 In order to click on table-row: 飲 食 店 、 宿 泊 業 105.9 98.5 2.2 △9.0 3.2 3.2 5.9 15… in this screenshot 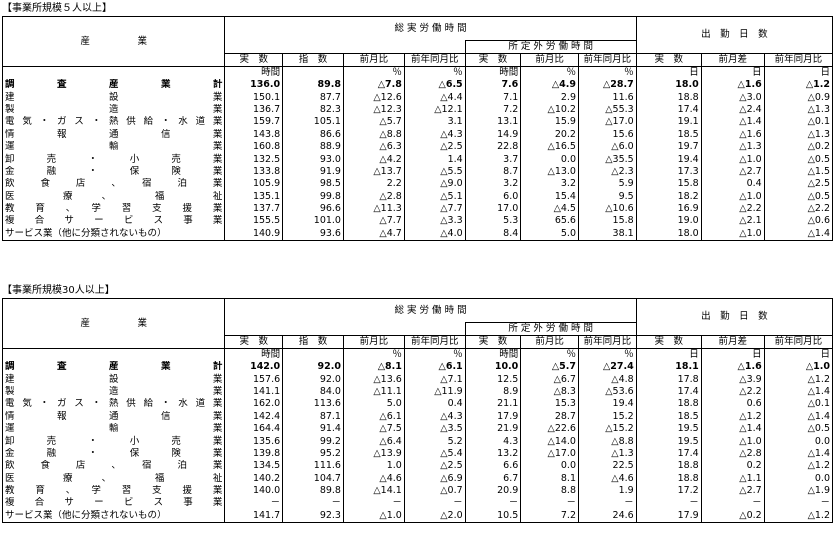, I will do `click(417, 184)`.